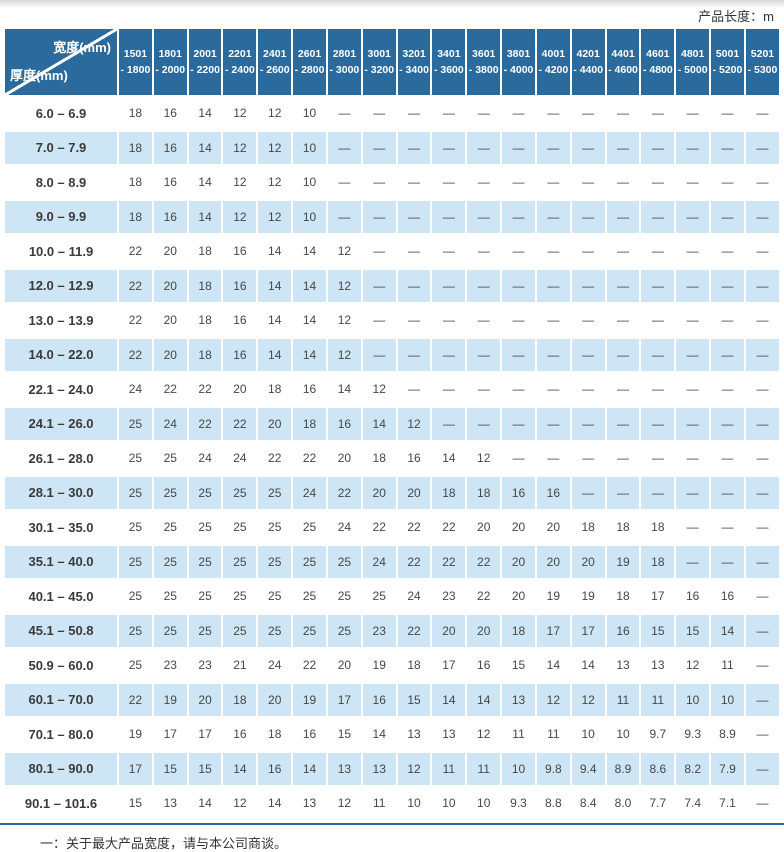 The width and height of the screenshot is (784, 852). Describe the element at coordinates (727, 62) in the screenshot. I see `column-header: 5001- 5200` at that location.